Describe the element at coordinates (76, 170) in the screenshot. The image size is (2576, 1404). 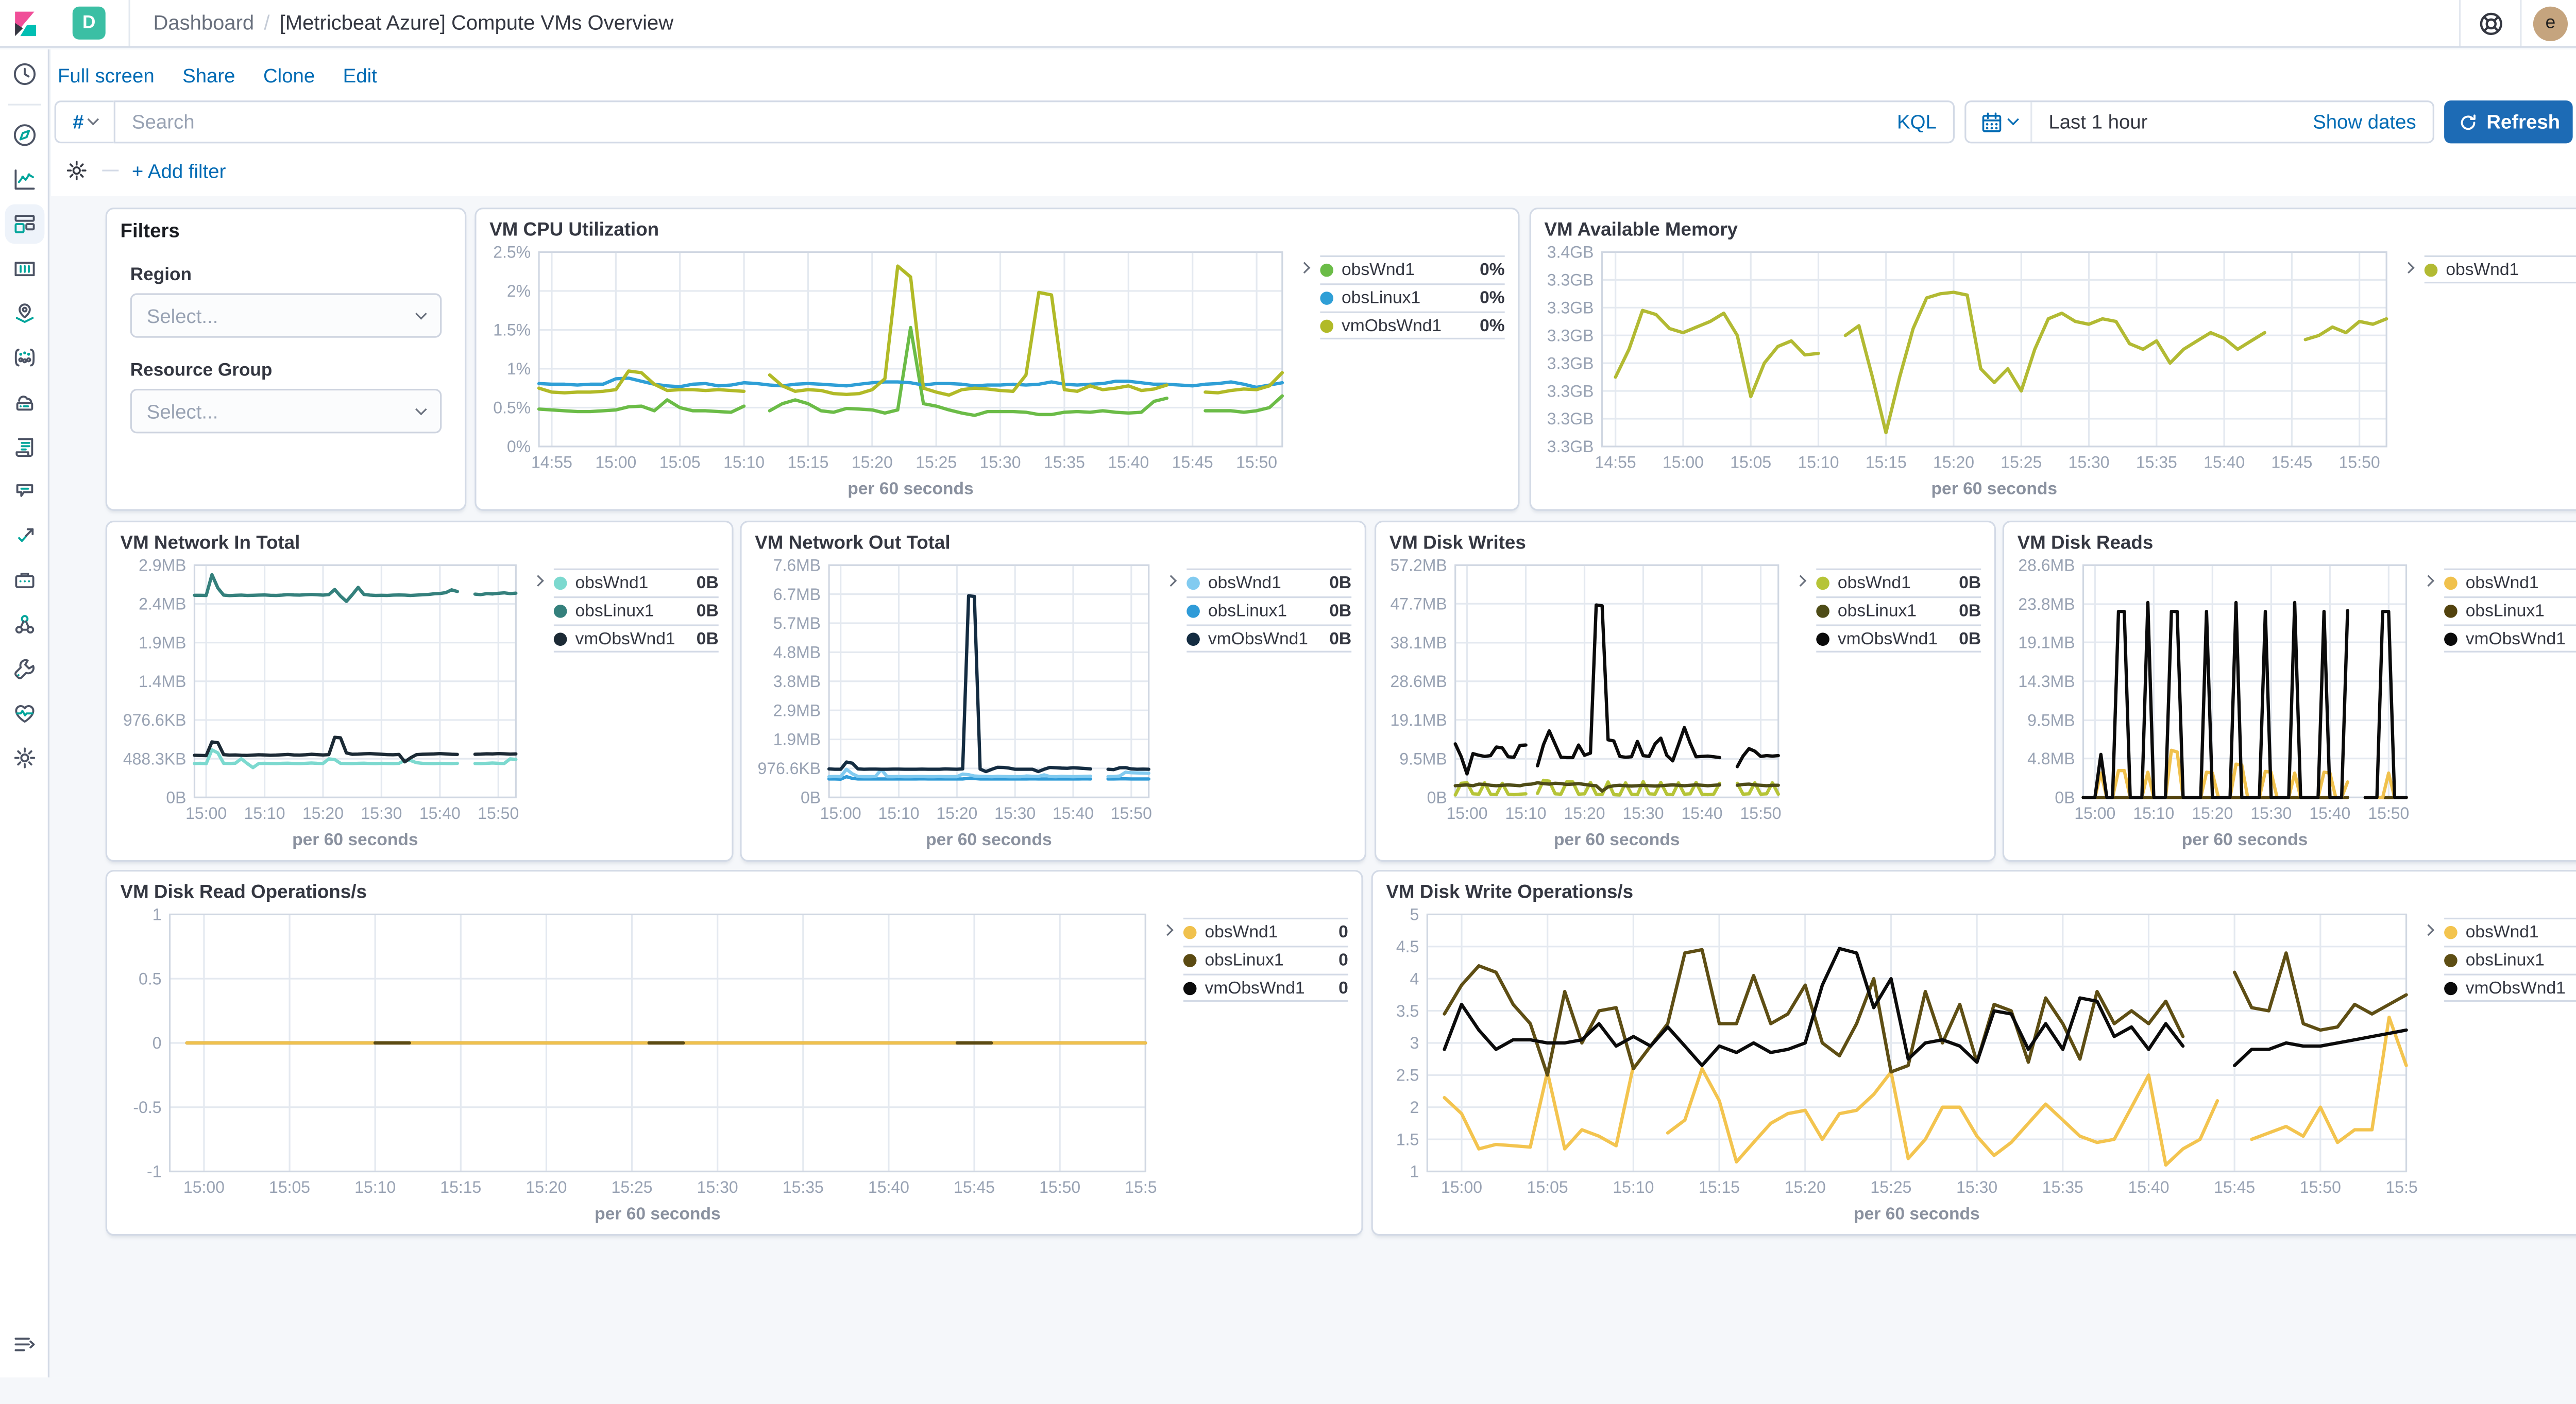
I see `filter-settings-button` at that location.